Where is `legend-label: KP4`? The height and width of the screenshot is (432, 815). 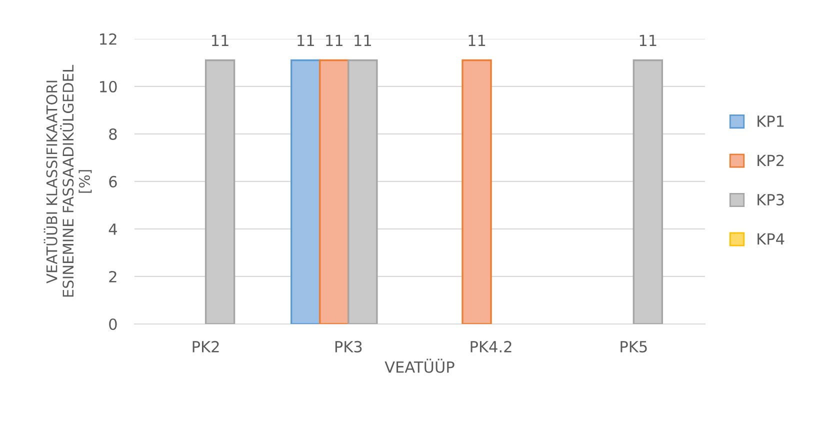
legend-label: KP4 is located at coordinates (771, 239).